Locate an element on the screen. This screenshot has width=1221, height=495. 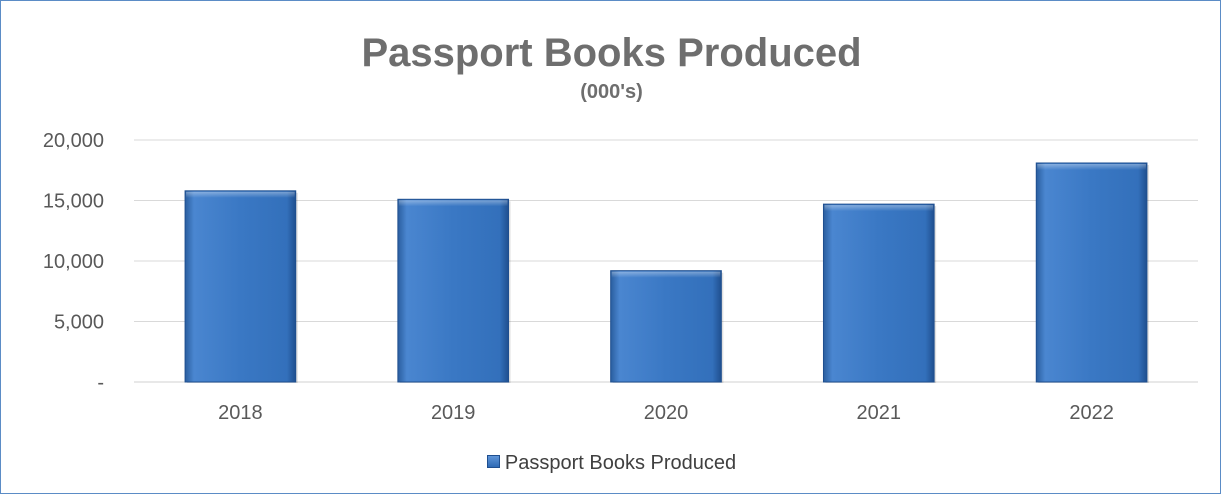
bar-2021 is located at coordinates (879, 293).